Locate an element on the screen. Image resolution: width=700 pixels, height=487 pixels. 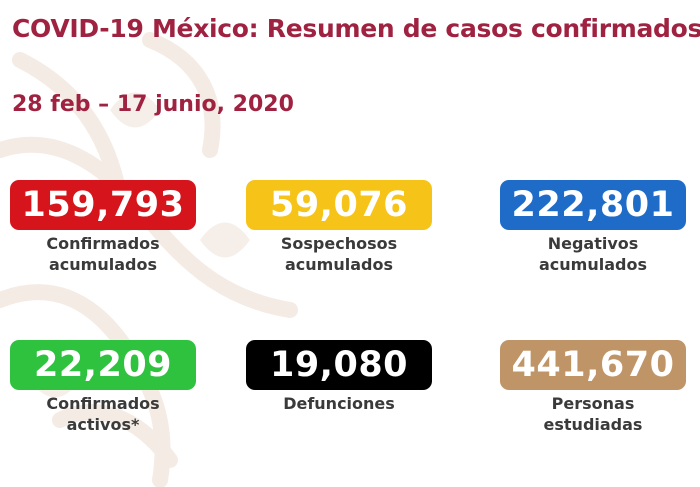
stat-value-box: 159,793 is located at coordinates (103, 205).